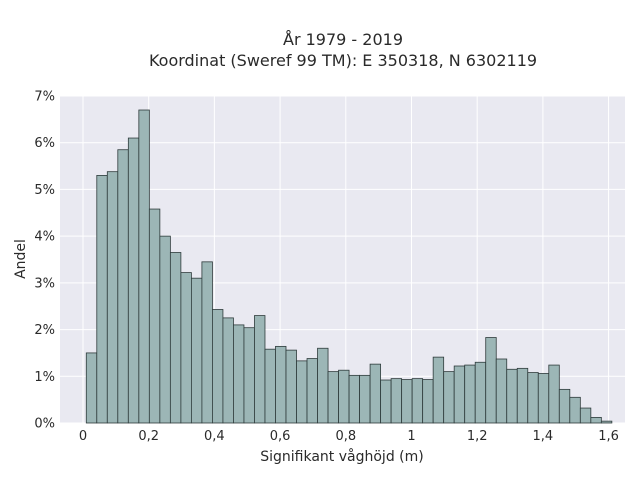  Describe the element at coordinates (148, 436) in the screenshot. I see `x-tick-label: 0,2` at that location.